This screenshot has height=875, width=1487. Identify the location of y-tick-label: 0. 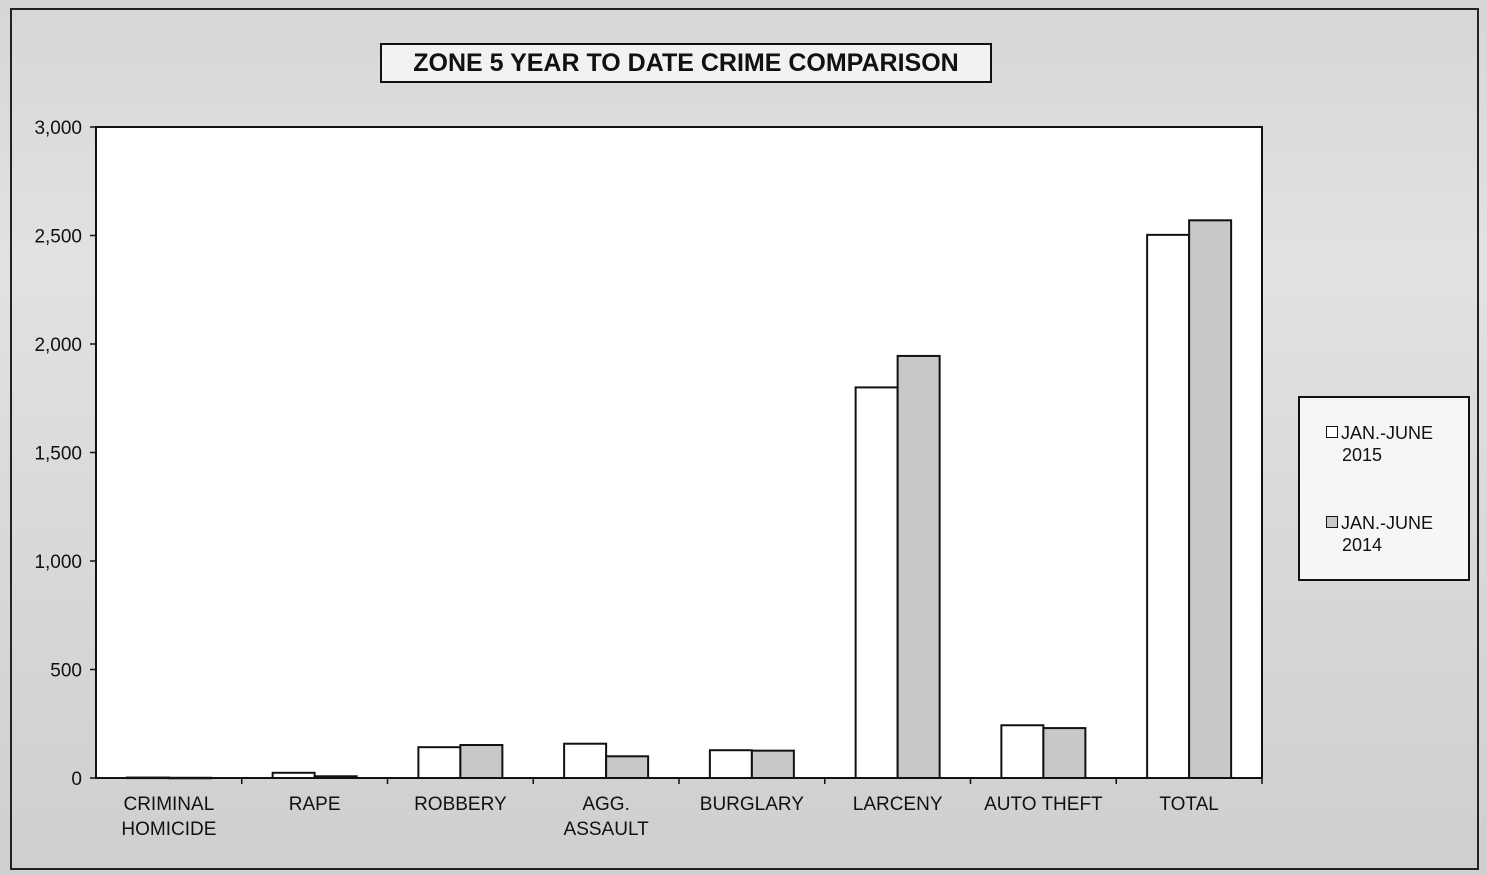
(76, 779).